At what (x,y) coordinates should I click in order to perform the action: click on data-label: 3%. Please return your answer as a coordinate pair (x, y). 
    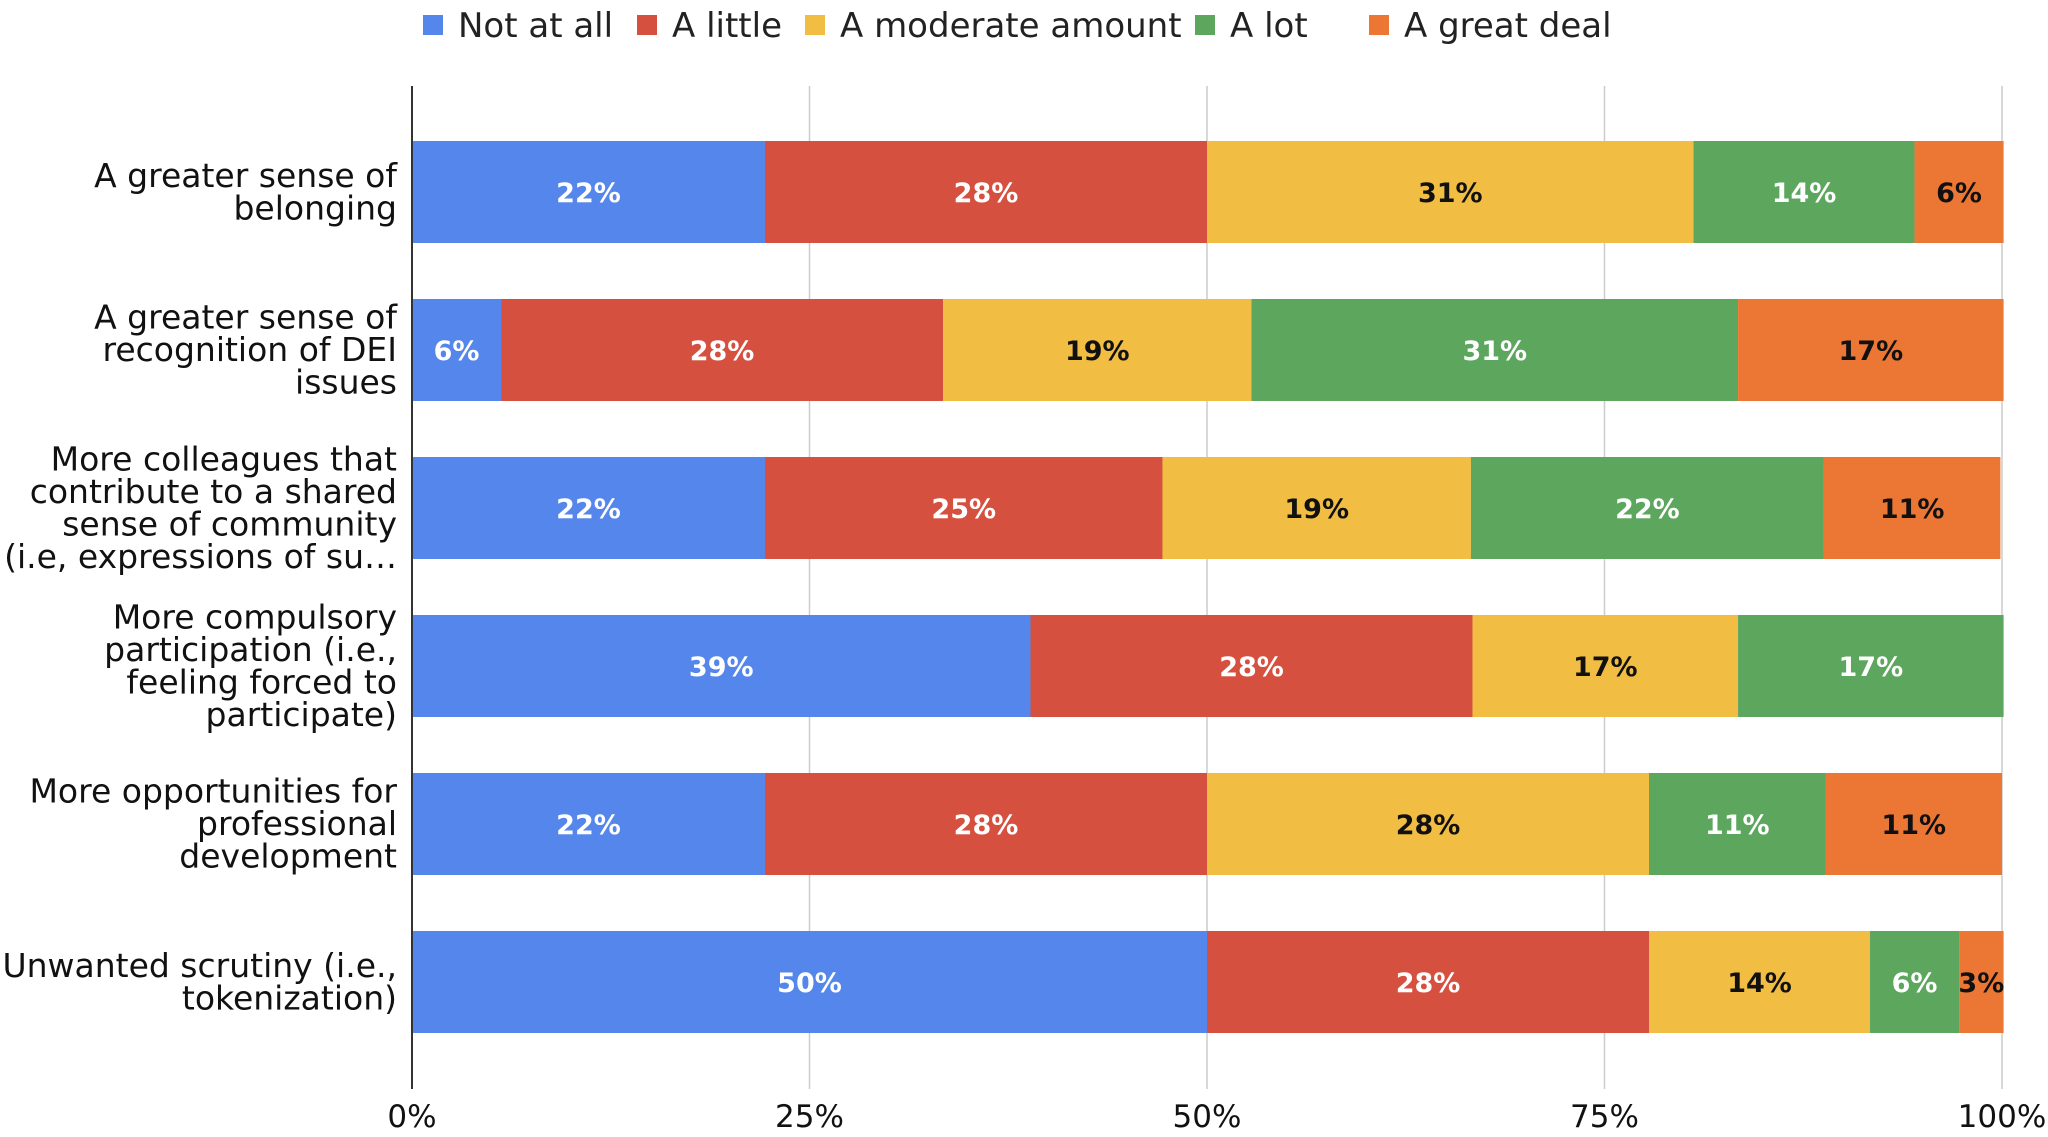
    Looking at the image, I should click on (1981, 983).